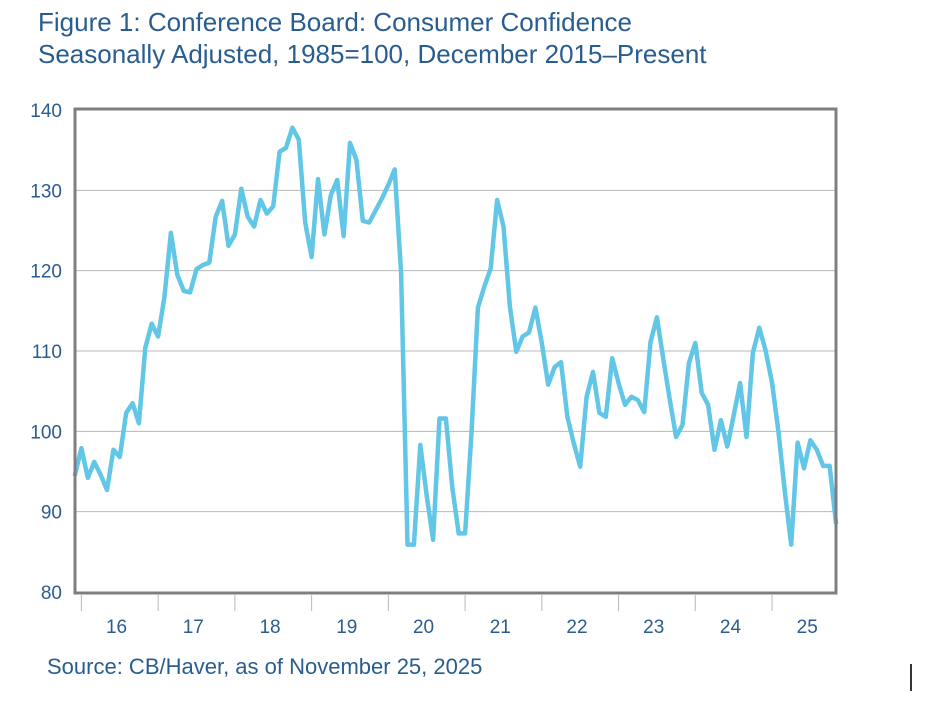 Image resolution: width=925 pixels, height=709 pixels. Describe the element at coordinates (346, 627) in the screenshot. I see `x-tick-label: 19` at that location.